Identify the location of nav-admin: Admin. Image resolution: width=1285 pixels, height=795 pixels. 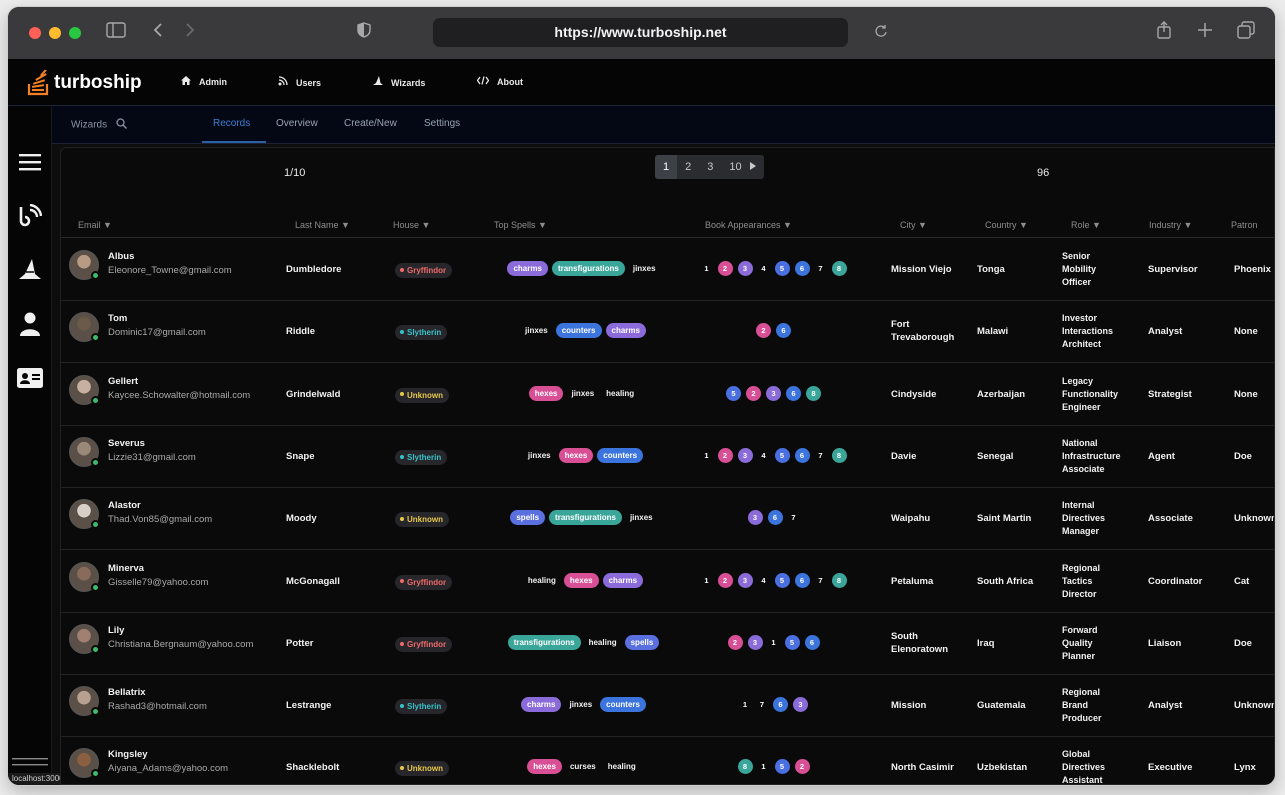
(204, 82).